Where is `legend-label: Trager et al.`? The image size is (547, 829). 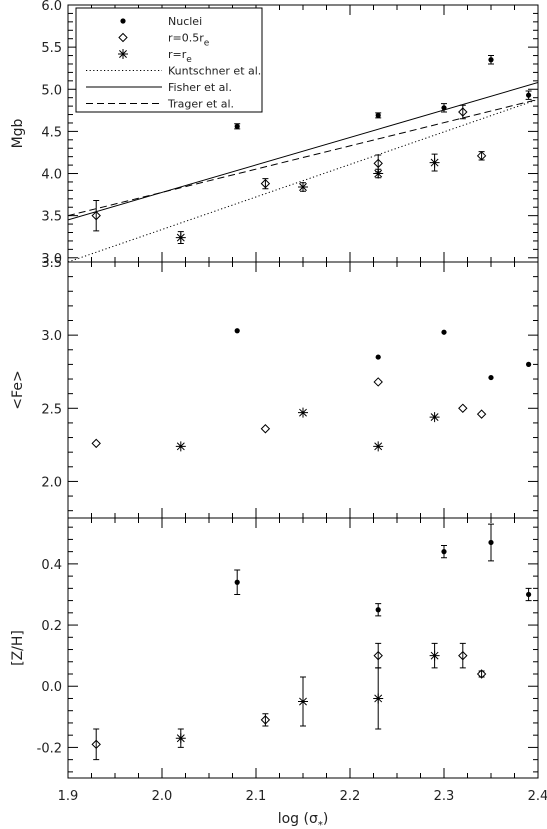
legend-label: Trager et al. is located at coordinates (200, 104).